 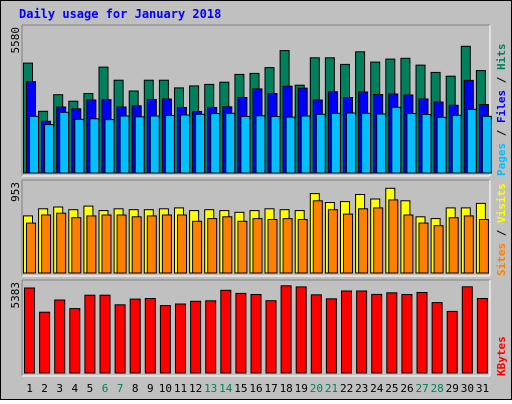 What do you see at coordinates (135, 388) in the screenshot?
I see `x-tick-label-day-8: 8` at bounding box center [135, 388].